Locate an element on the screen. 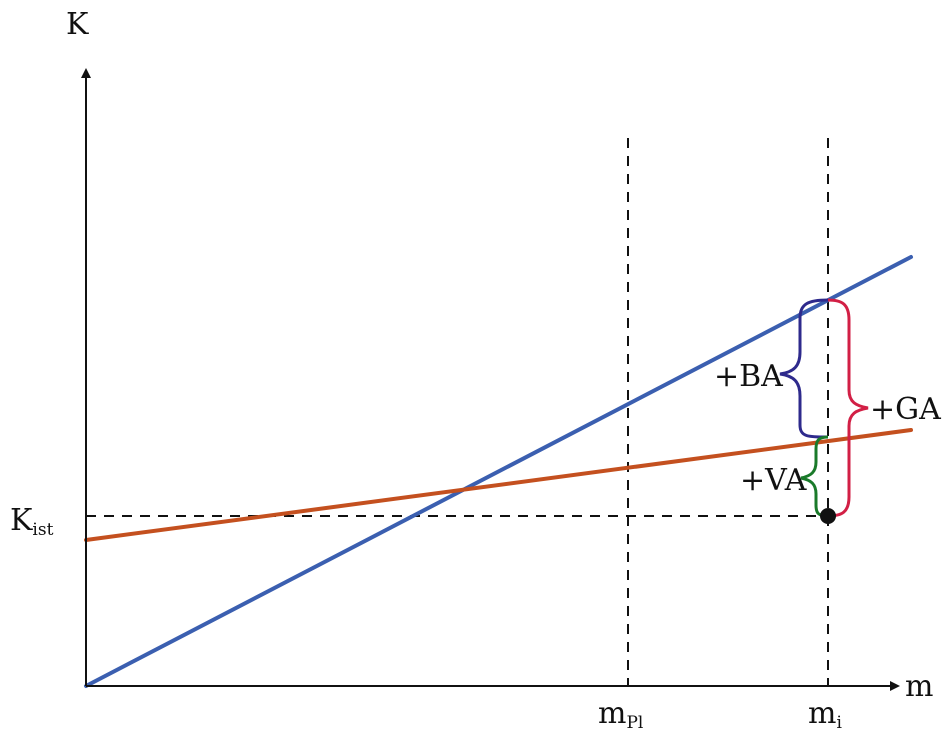 This screenshot has width=949, height=745. brace-ga is located at coordinates (848, 408).